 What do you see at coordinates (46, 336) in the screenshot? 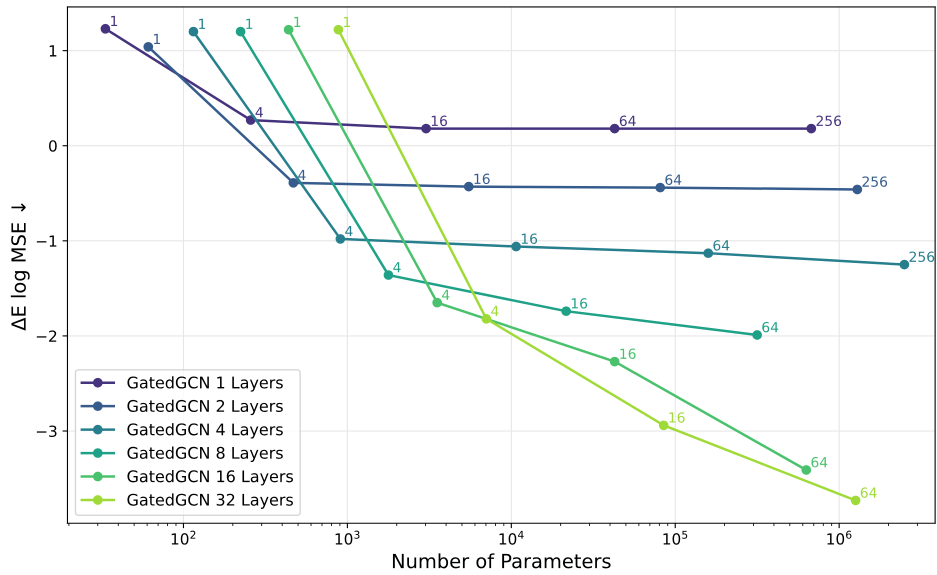
I see `y-tick-label: −2` at bounding box center [46, 336].